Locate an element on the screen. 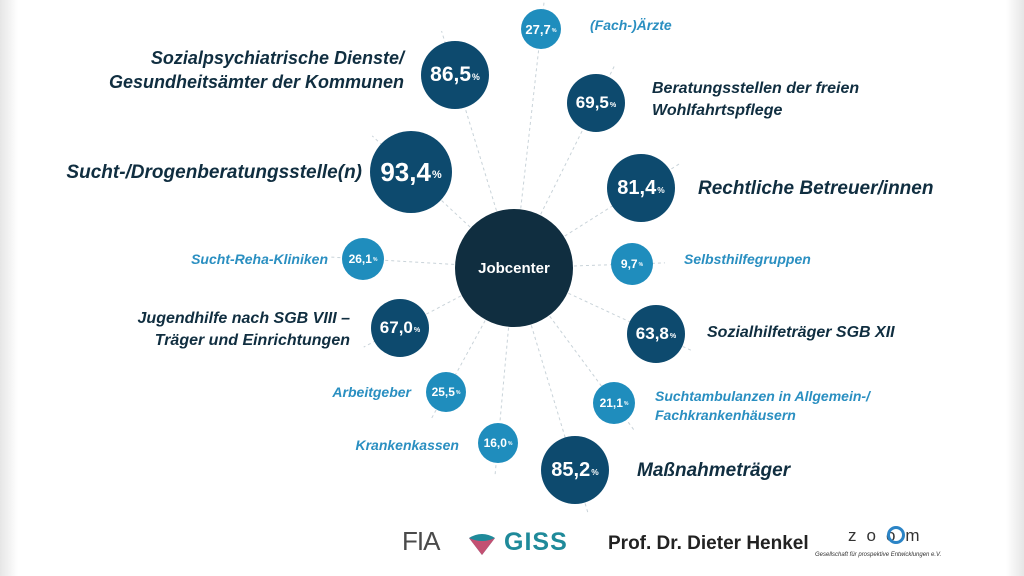 This screenshot has height=576, width=1024. label-arbeitgeber: Arbeitgeber is located at coordinates (371, 392).